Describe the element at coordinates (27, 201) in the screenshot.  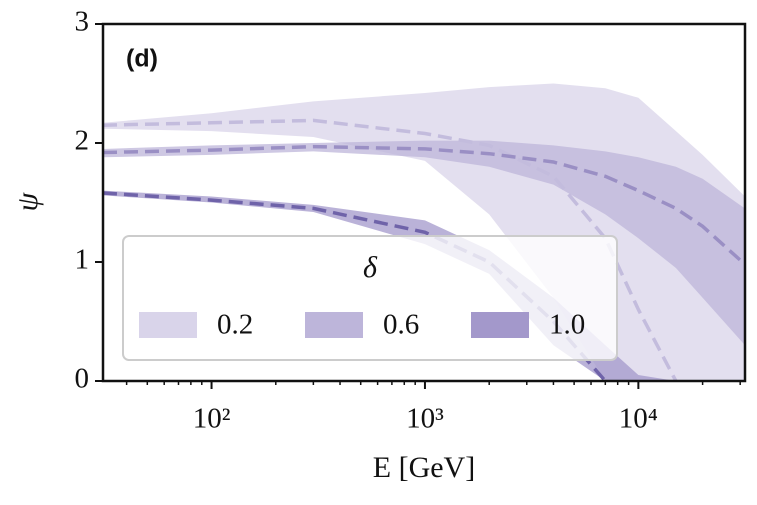
I see `y-axis-label: ψ` at that location.